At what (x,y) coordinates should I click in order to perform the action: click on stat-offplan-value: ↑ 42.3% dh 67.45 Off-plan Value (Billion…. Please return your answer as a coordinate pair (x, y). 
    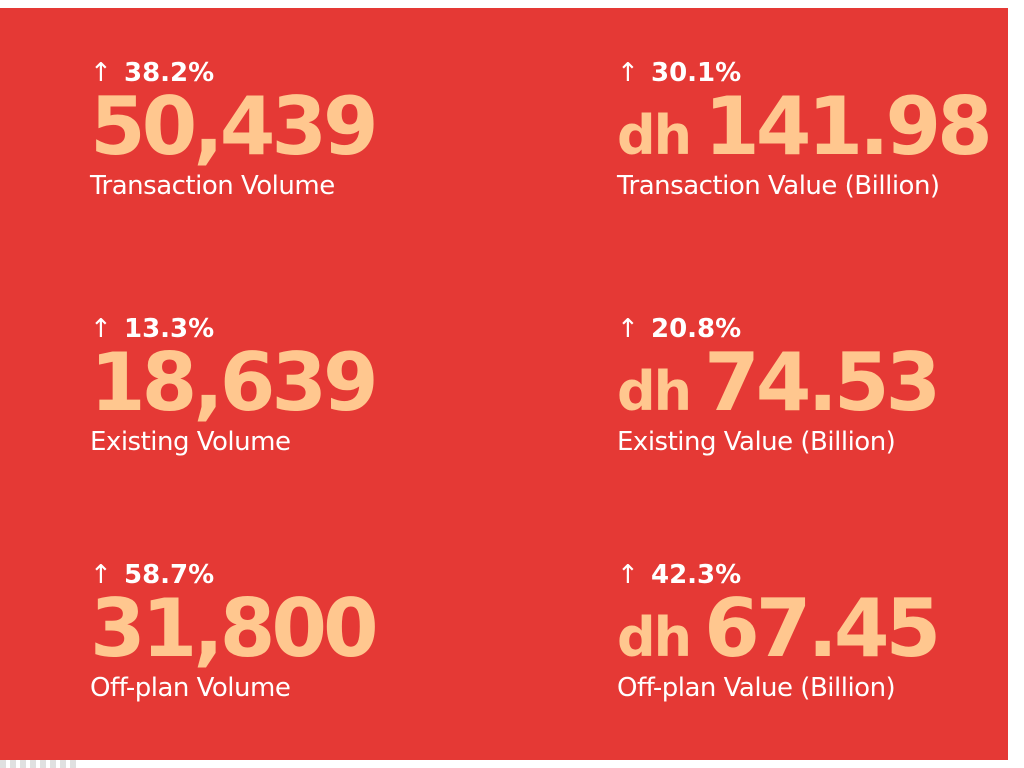
    Looking at the image, I should click on (817, 631).